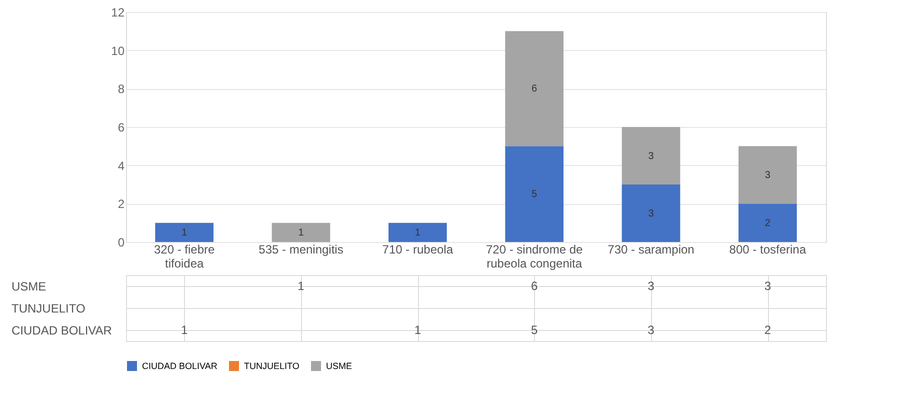 The width and height of the screenshot is (902, 420). I want to click on y-tick-label: 0, so click(121, 243).